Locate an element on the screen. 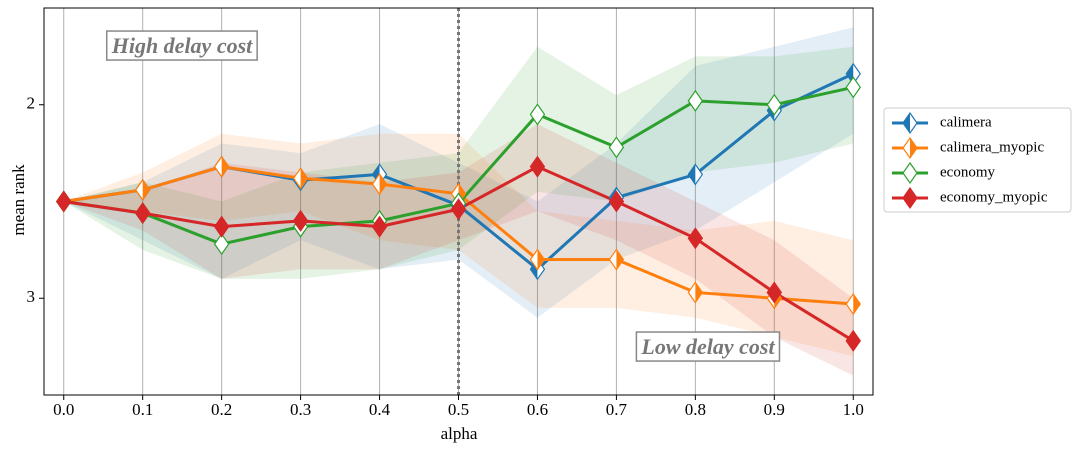 This screenshot has height=451, width=1079. annotation: High delay cost is located at coordinates (182, 45).